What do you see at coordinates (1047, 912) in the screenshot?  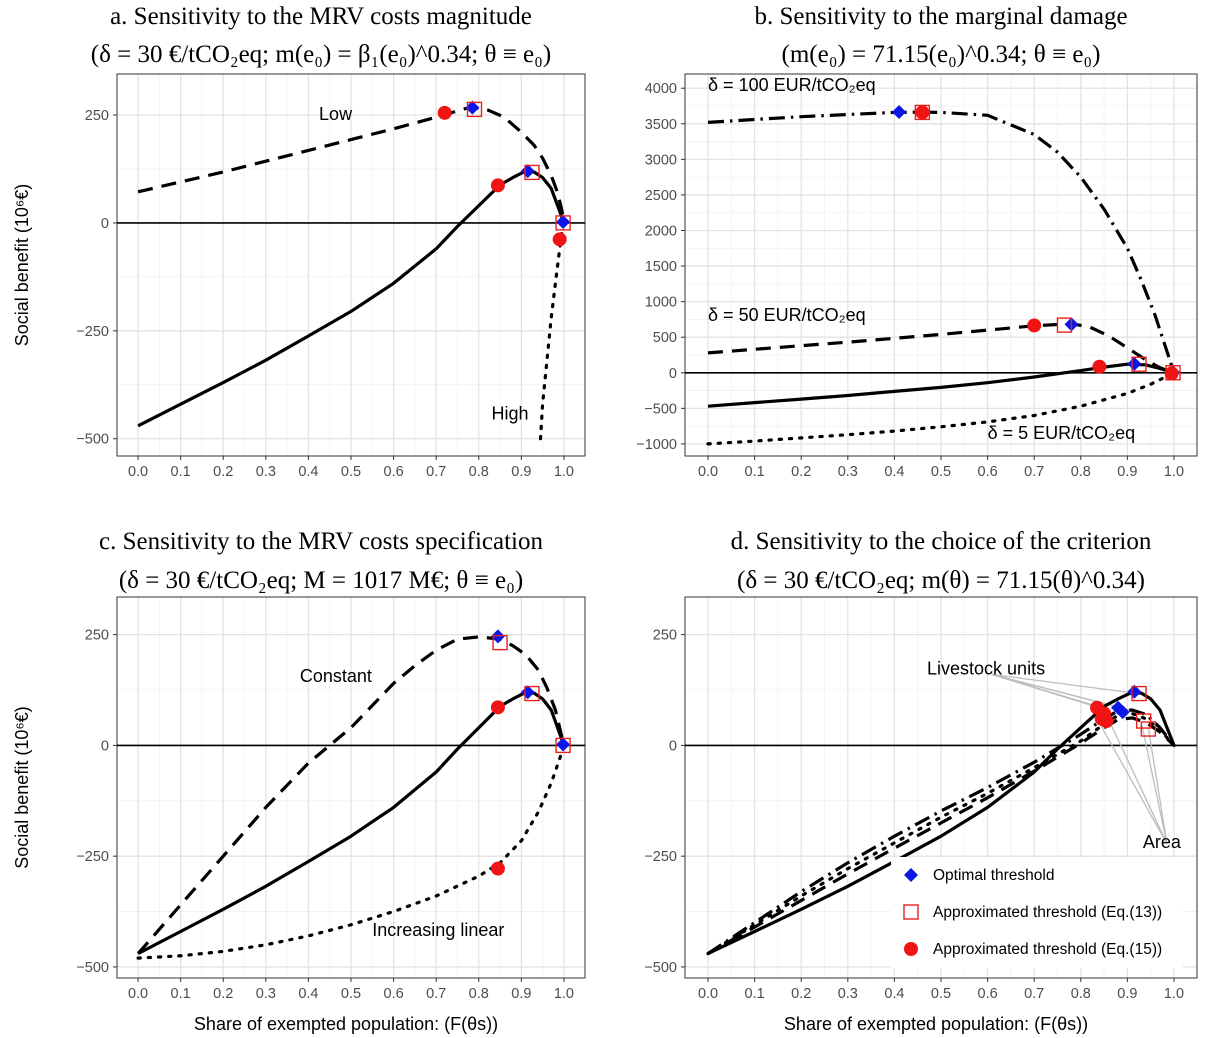 I see `legend-label: Approximated threshold (Eq.(13))` at bounding box center [1047, 912].